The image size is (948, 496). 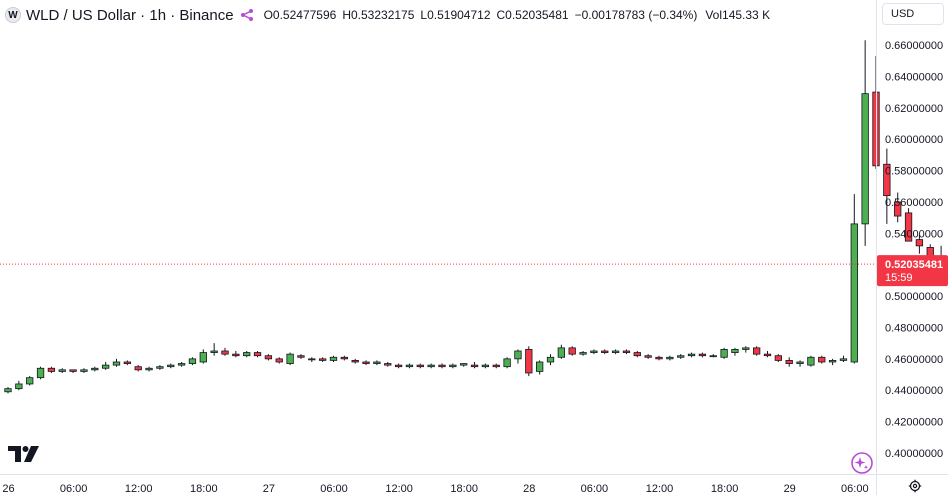 What do you see at coordinates (8, 489) in the screenshot?
I see `time-tick-label: 26` at bounding box center [8, 489].